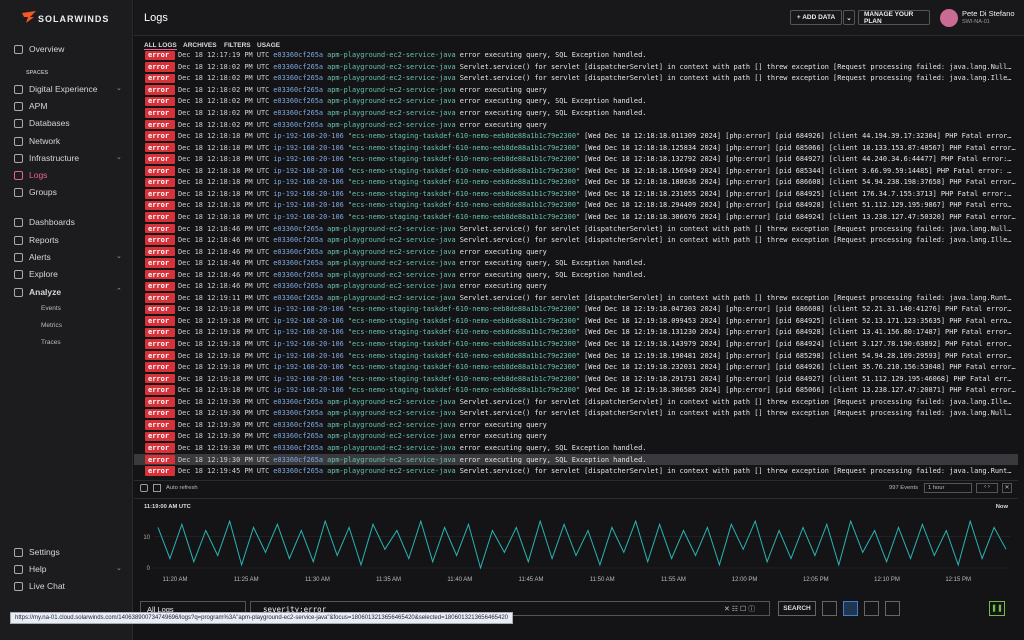 The image size is (1024, 640). I want to click on chart-toggle, so click(850, 608).